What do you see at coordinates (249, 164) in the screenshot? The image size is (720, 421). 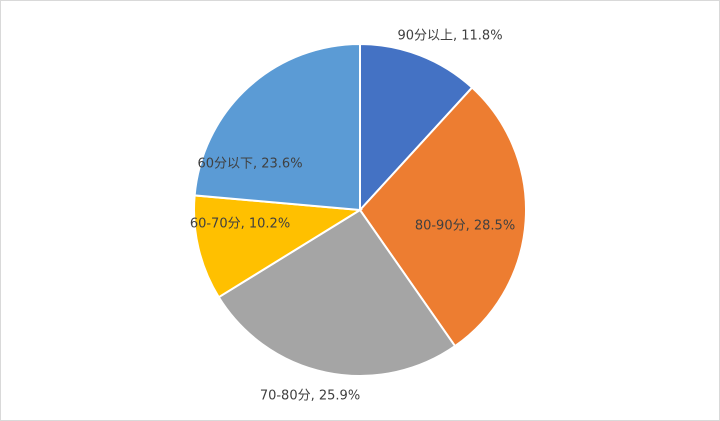 I see `data-label: 60分以下, 23.6%` at bounding box center [249, 164].